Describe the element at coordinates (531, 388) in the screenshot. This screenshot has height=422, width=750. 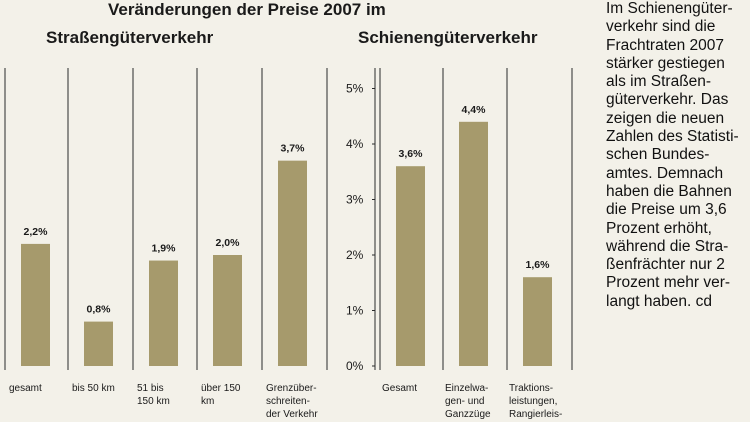
I see `category-label: Traktions-` at that location.